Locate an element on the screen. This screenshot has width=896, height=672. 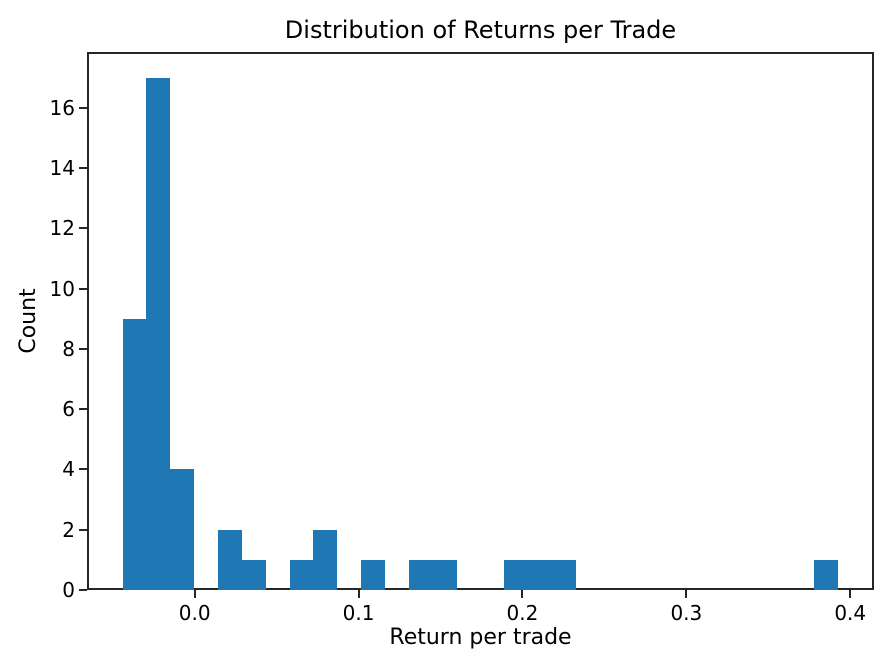
y-tick-label: 2 is located at coordinates (68, 529).